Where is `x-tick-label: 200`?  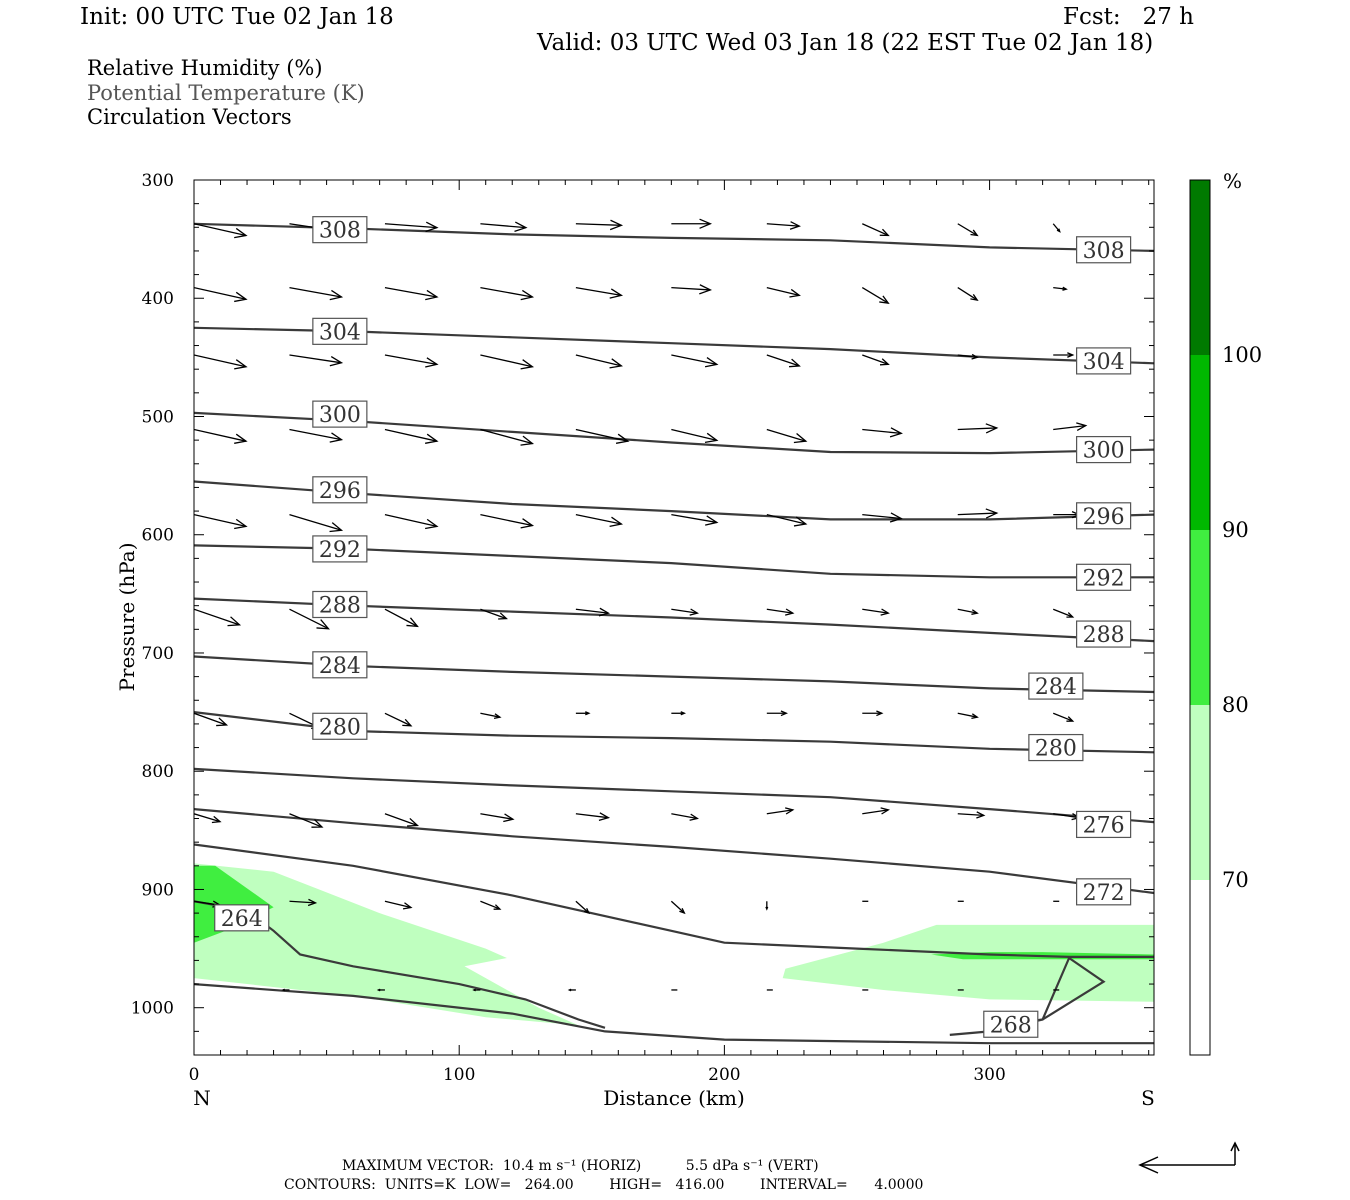
x-tick-label: 200 is located at coordinates (724, 1075).